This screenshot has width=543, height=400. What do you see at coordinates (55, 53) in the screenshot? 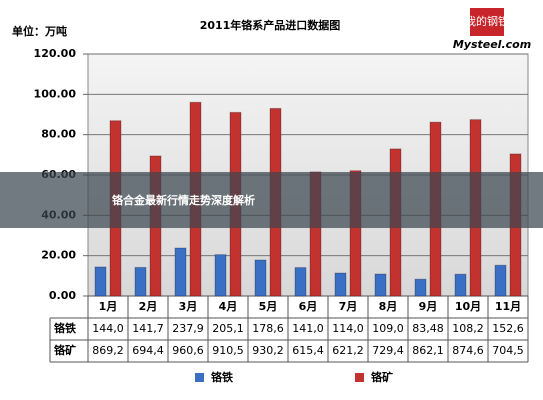
I see `y-tick-label: 120.00` at bounding box center [55, 53].